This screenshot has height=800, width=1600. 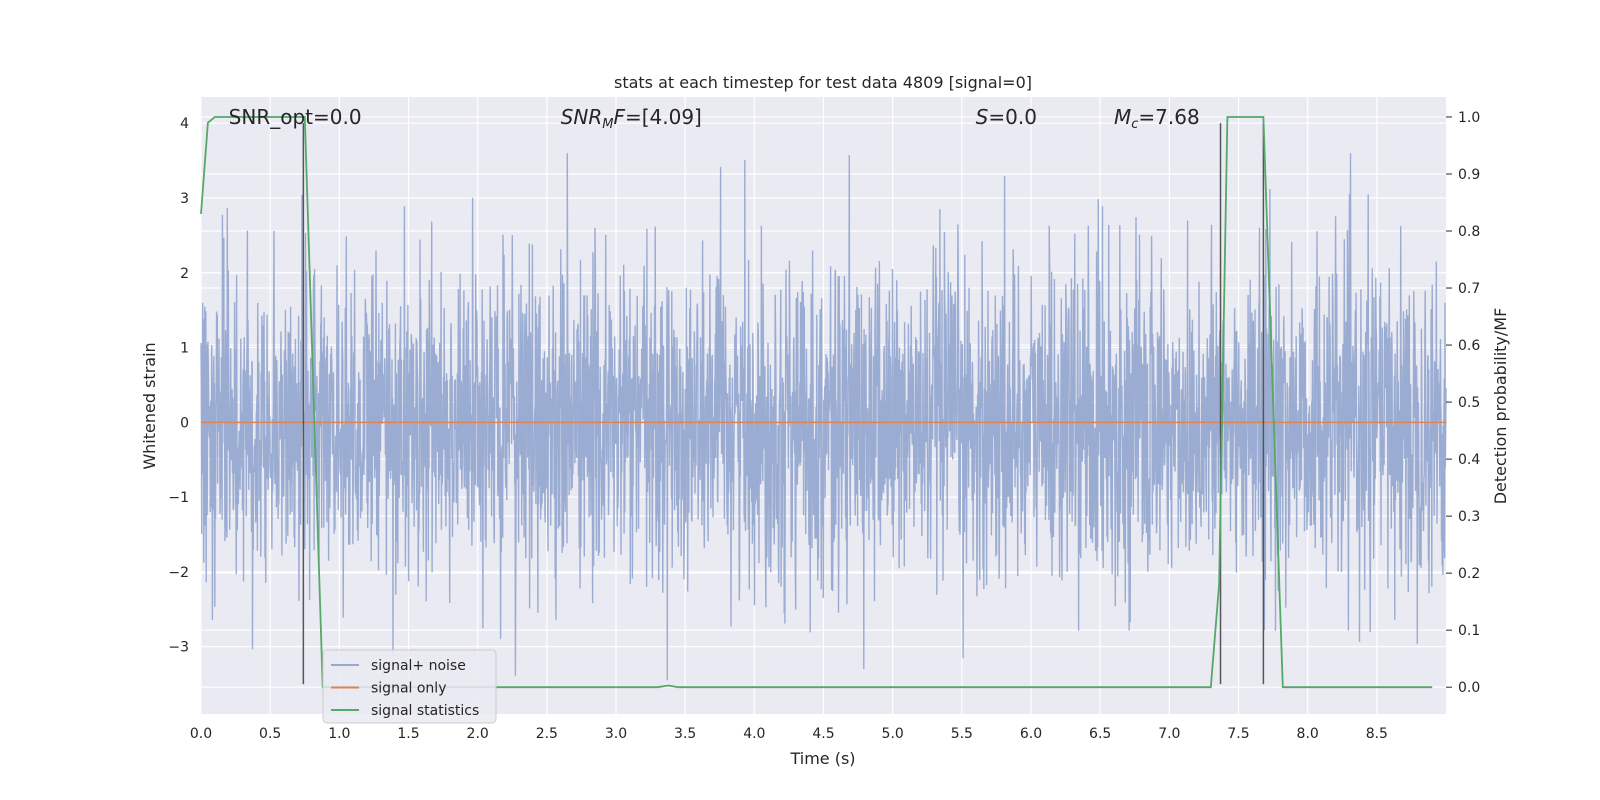 What do you see at coordinates (893, 734) in the screenshot?
I see `x-tick-label: 5.0` at bounding box center [893, 734].